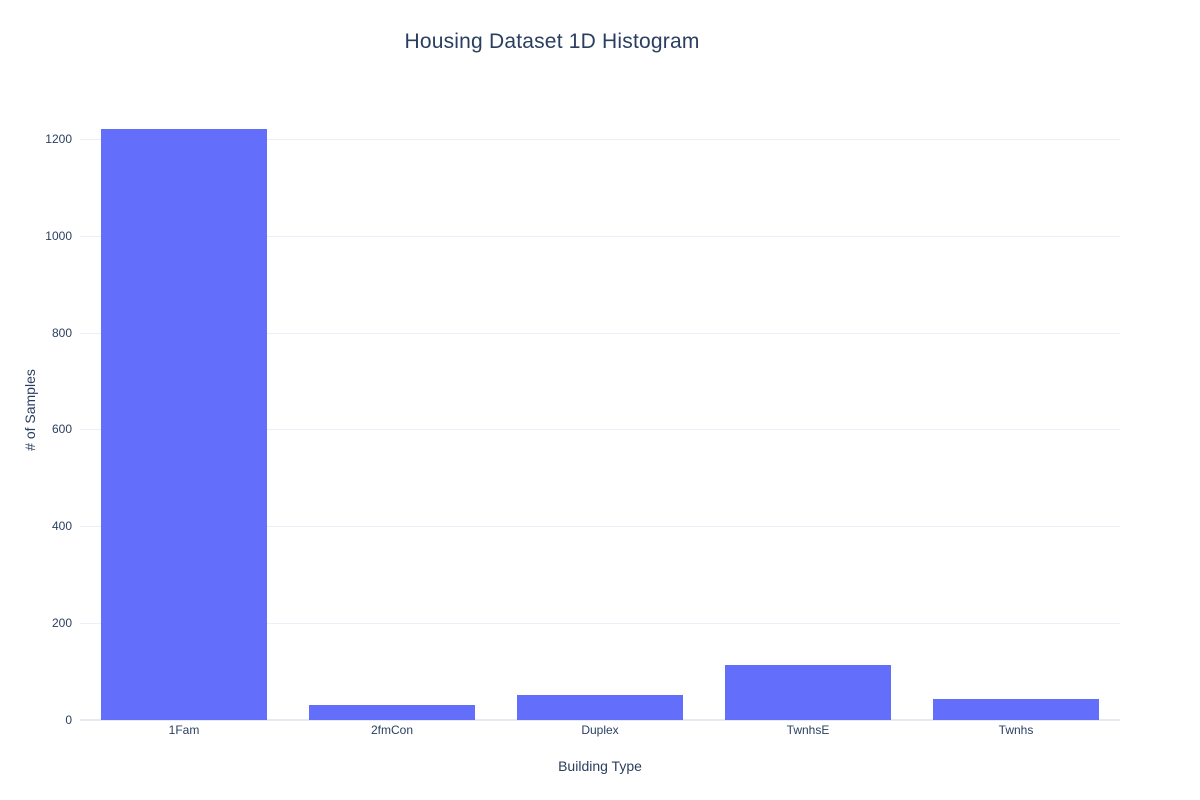 Image resolution: width=1200 pixels, height=800 pixels. What do you see at coordinates (58, 235) in the screenshot?
I see `y-tick-label-1000: 1000` at bounding box center [58, 235].